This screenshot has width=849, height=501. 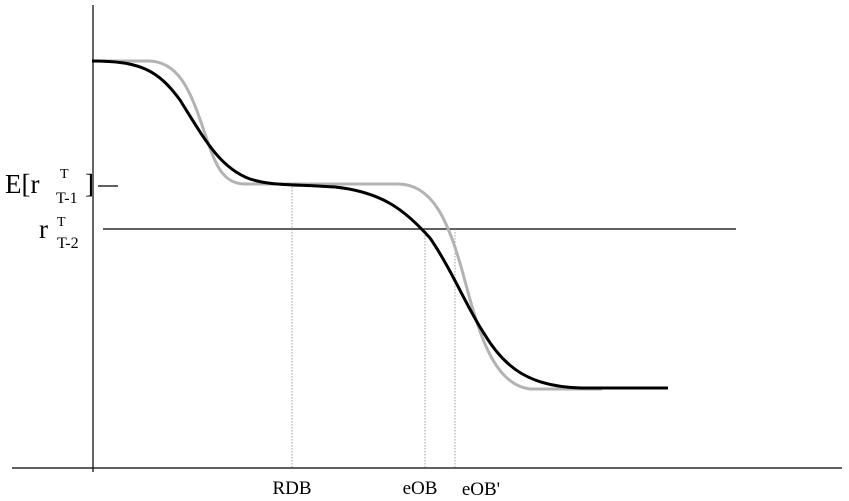 I want to click on label-eob: eOB, so click(x=420, y=488).